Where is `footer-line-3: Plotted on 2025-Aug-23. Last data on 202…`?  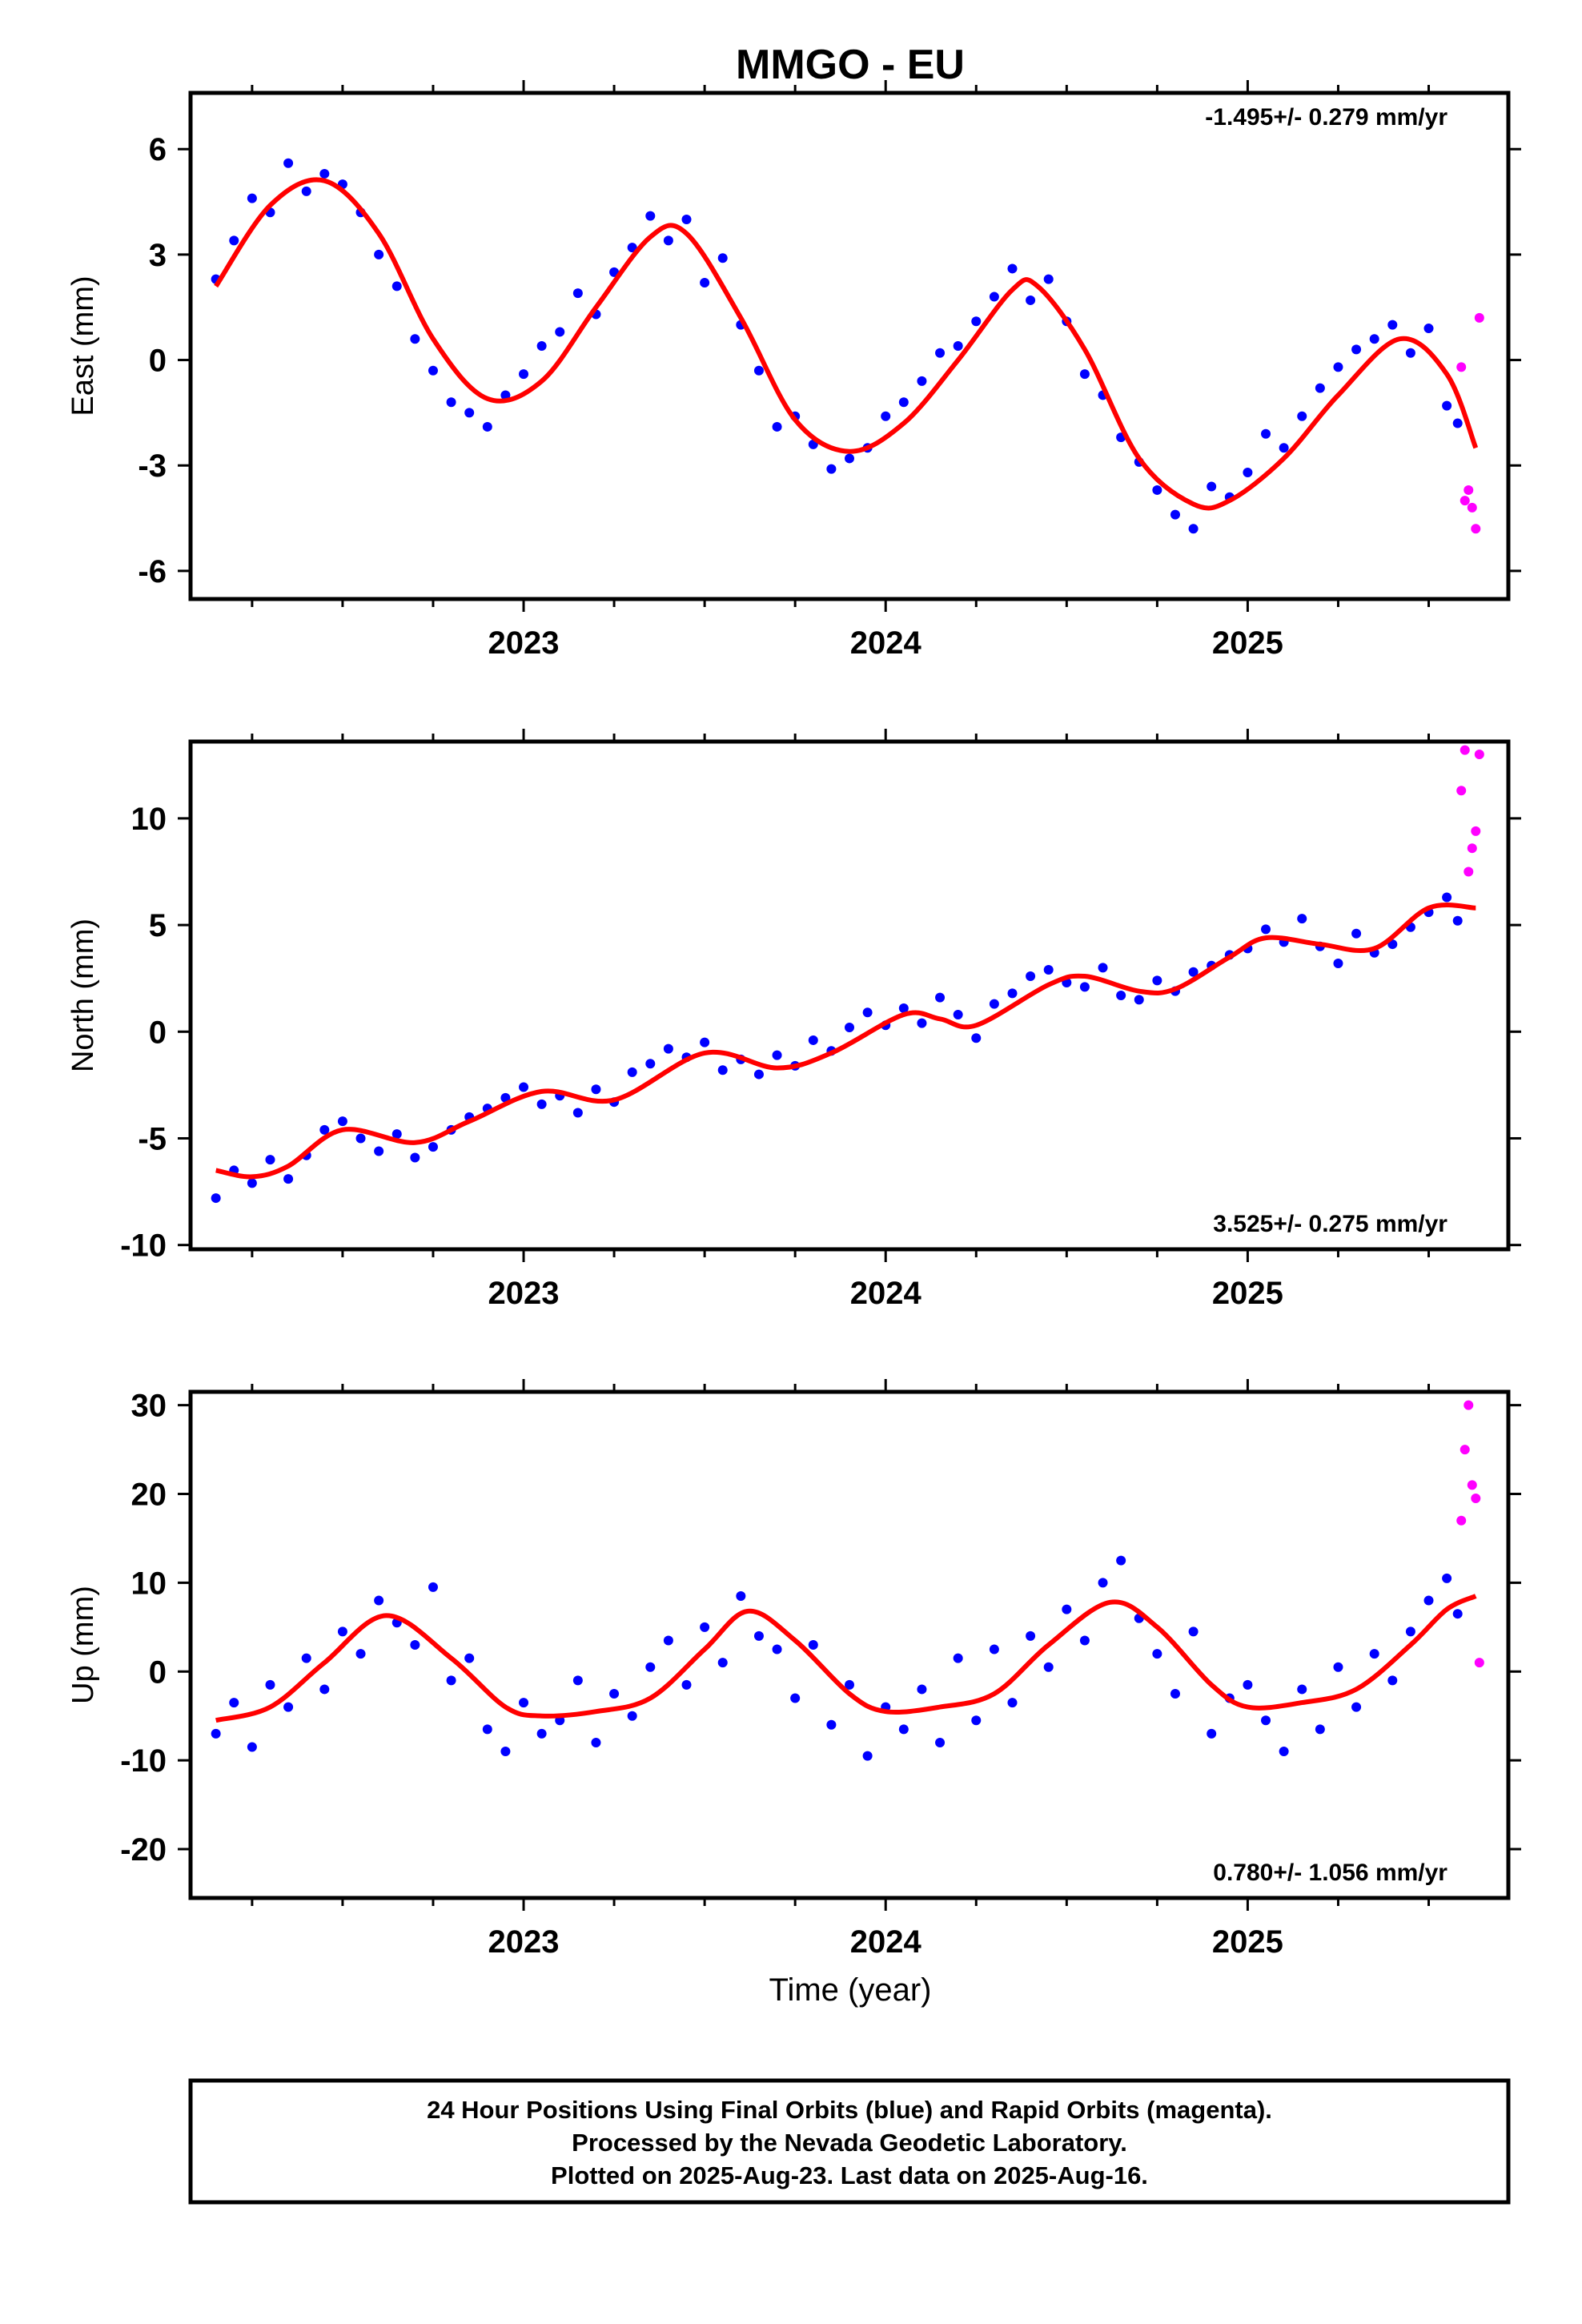 footer-line-3: Plotted on 2025-Aug-23. Last data on 202… is located at coordinates (849, 2175).